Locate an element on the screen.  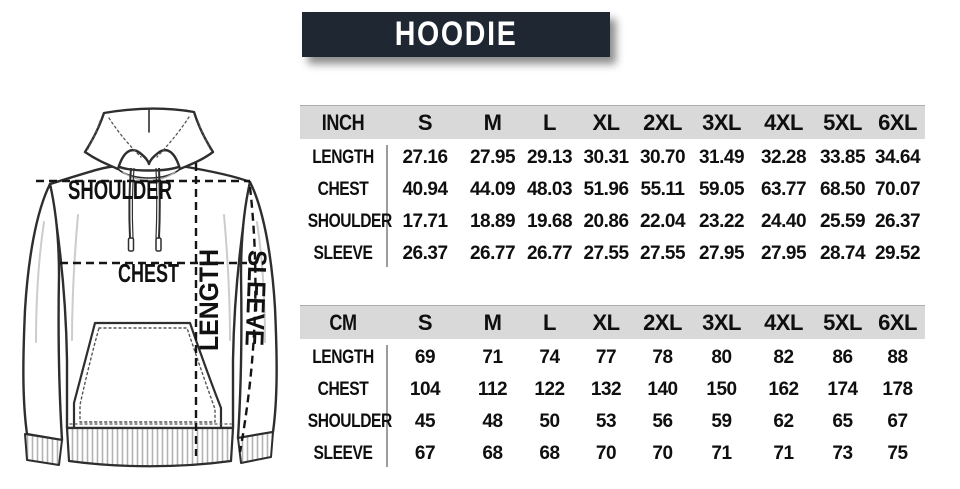
size-value-cell: 69 is located at coordinates (425, 357).